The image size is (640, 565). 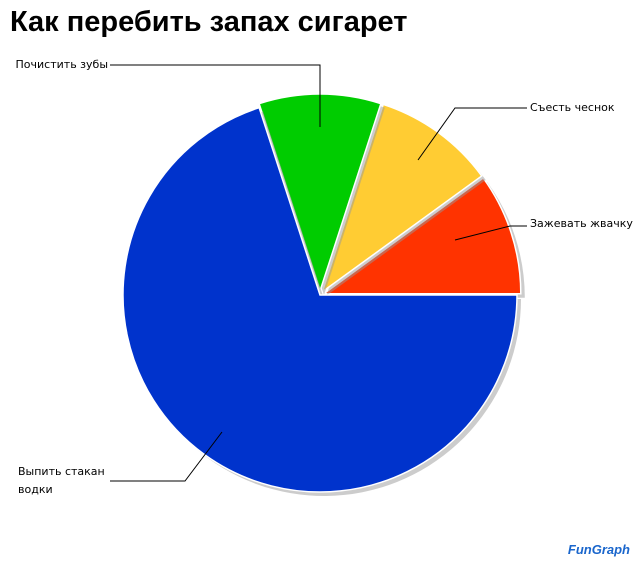 I want to click on slice-label: Выпить стакан водки, so click(x=61, y=480).